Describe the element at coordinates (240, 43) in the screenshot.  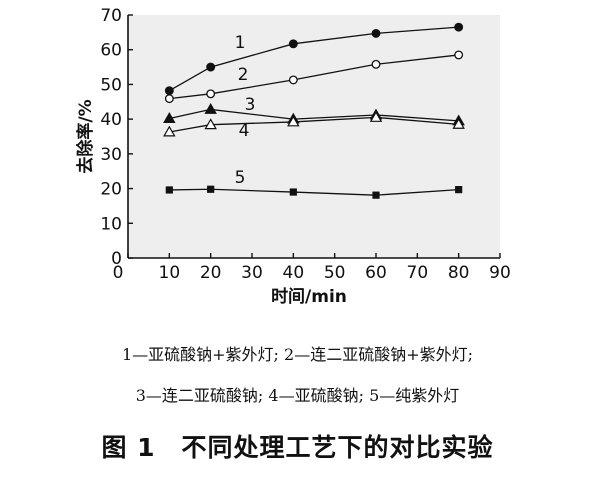
I see `series-label: 1` at that location.